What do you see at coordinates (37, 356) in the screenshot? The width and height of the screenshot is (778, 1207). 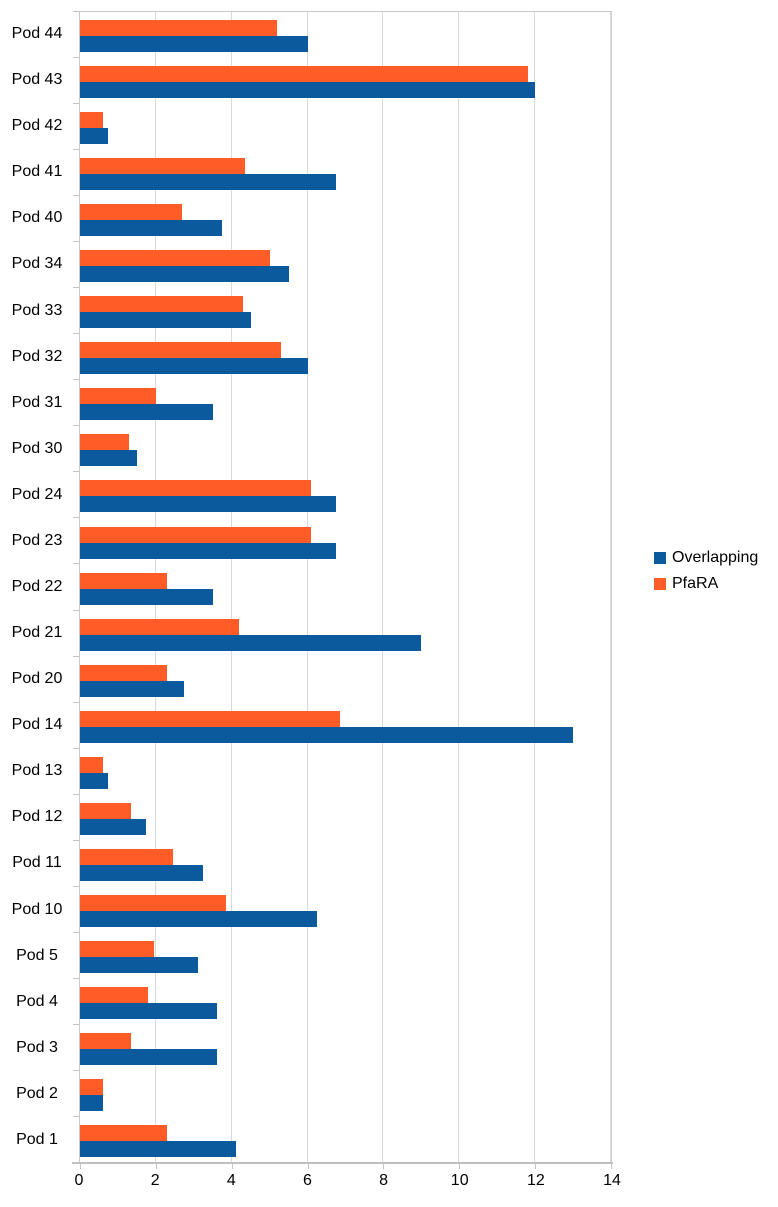 I see `category-label-pod-32: Pod 32` at bounding box center [37, 356].